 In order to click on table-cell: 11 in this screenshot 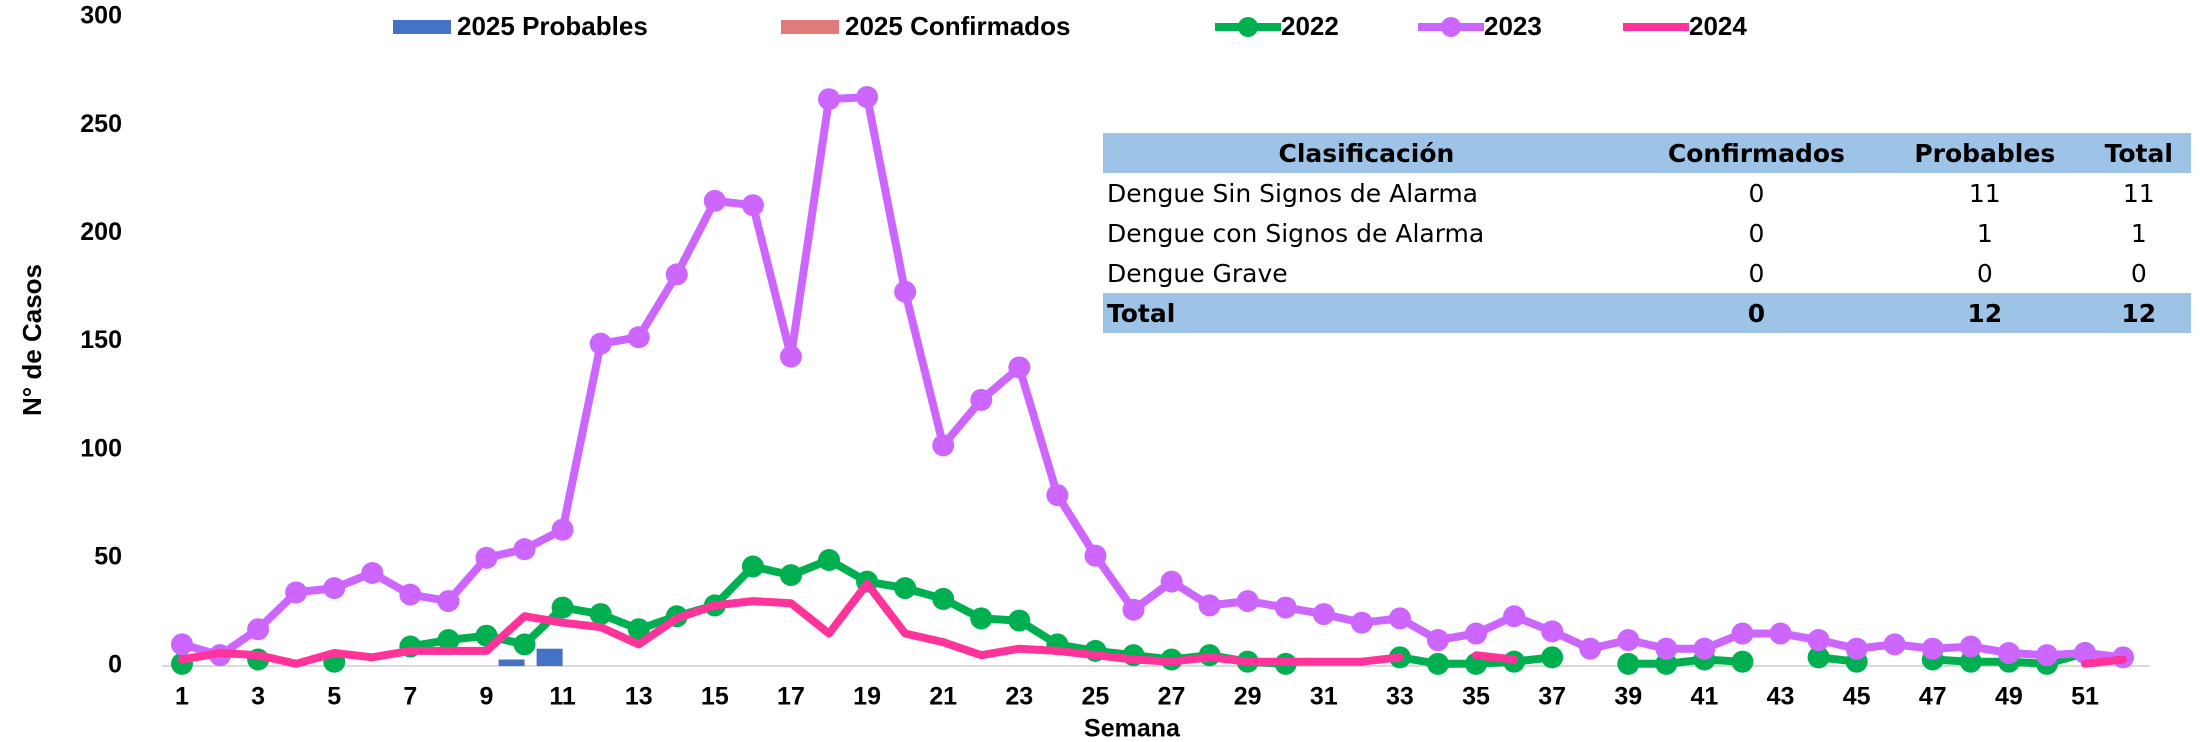, I will do `click(2138, 193)`.